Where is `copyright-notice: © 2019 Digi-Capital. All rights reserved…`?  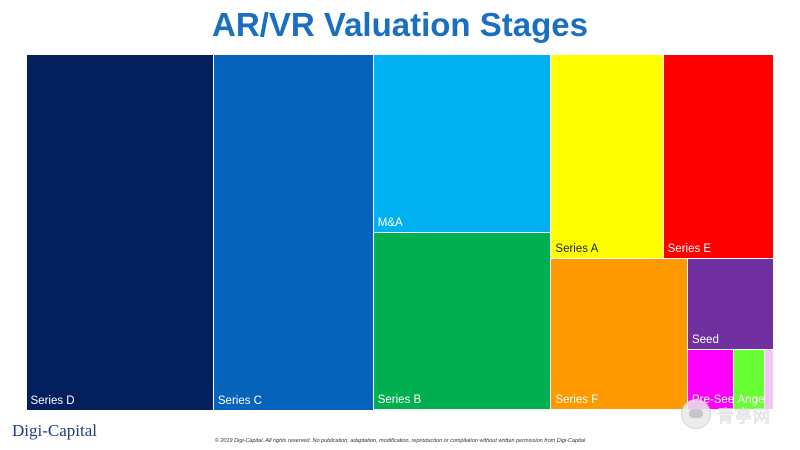
copyright-notice: © 2019 Digi-Capital. All rights reserved… is located at coordinates (400, 441).